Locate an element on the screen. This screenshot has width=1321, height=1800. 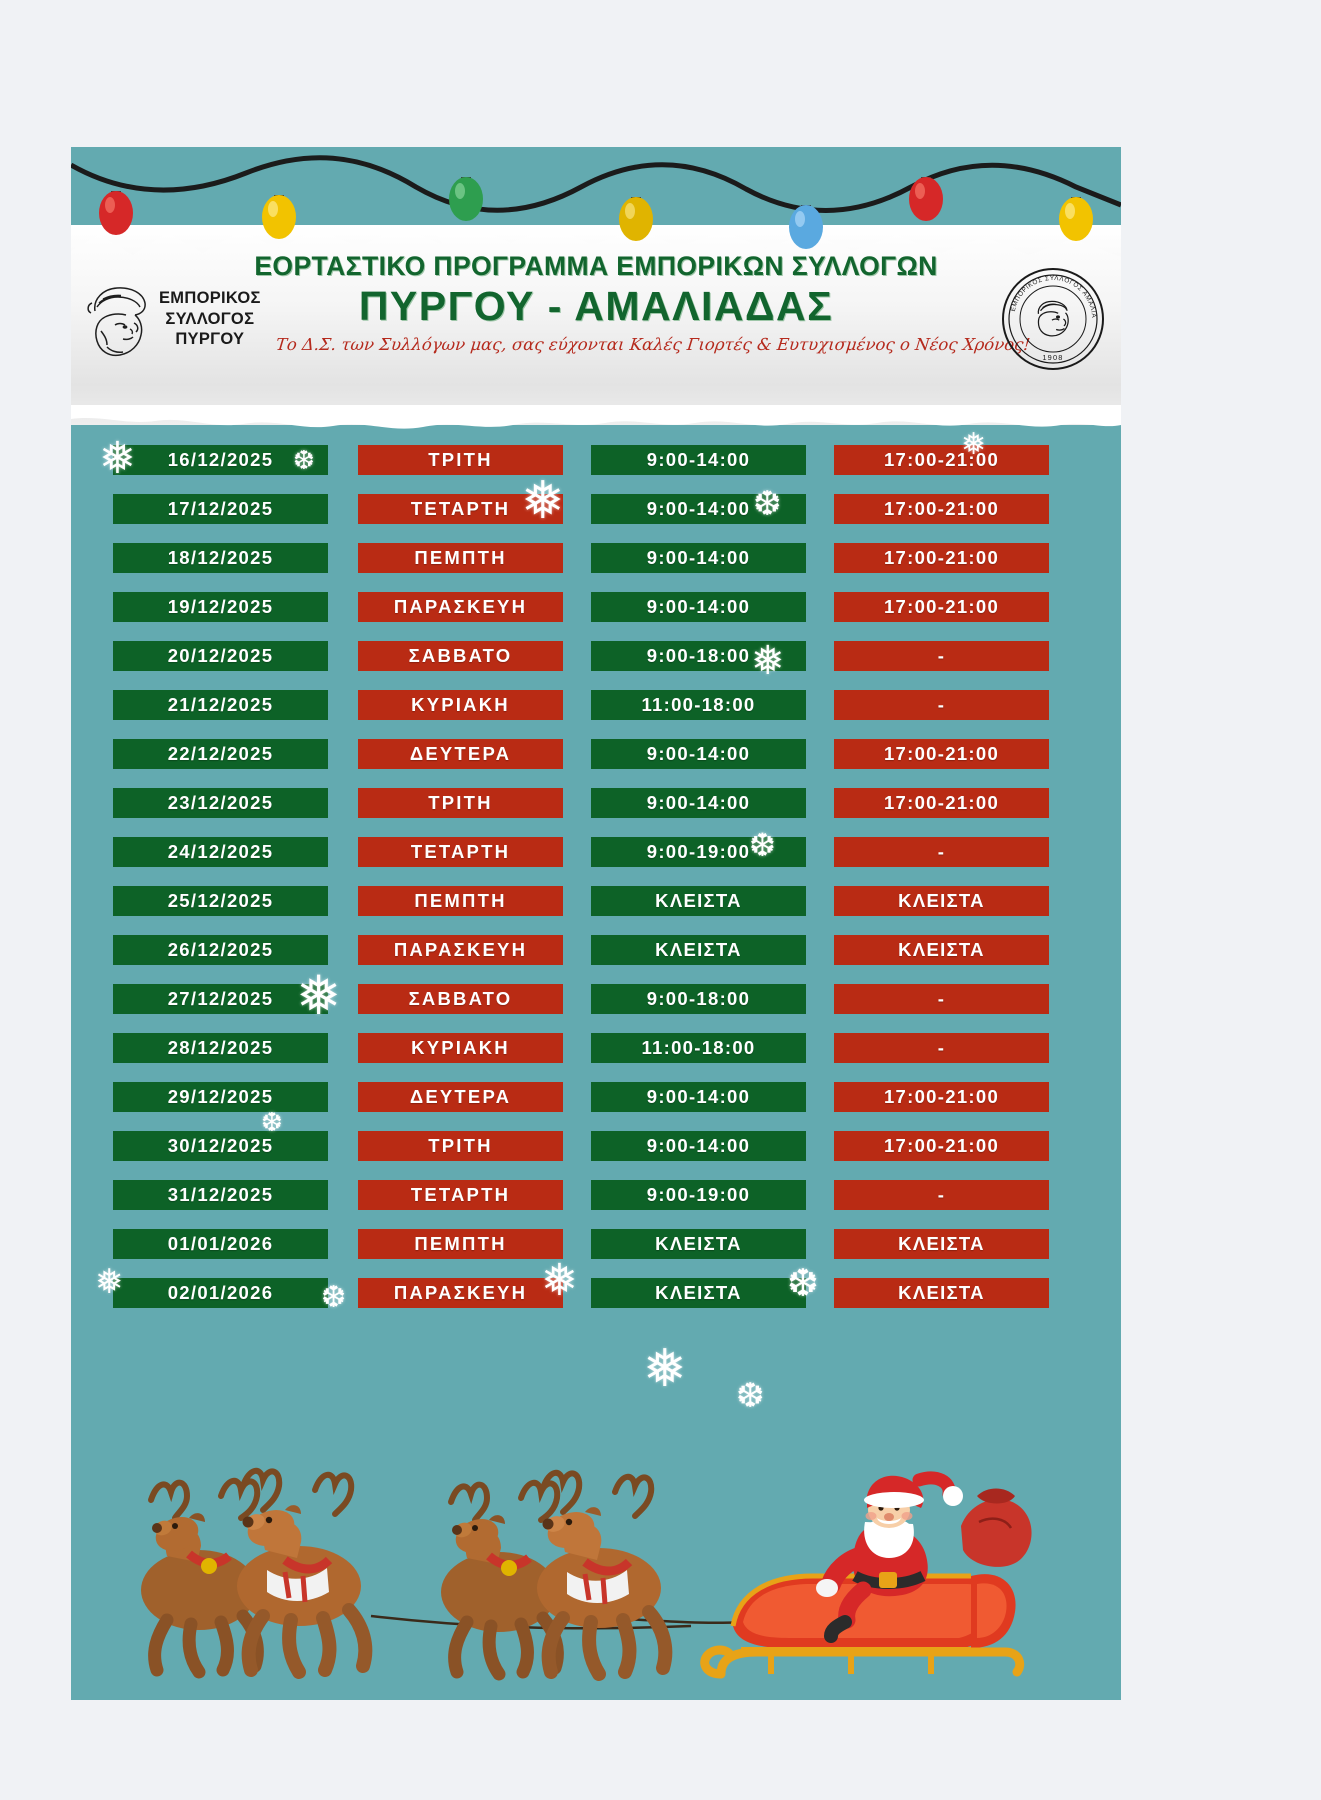
table-row: 17/12/2025 ΤΕΤΑΡΤΗ 9:00-14:00 17:00-21:00 is located at coordinates (596, 508).